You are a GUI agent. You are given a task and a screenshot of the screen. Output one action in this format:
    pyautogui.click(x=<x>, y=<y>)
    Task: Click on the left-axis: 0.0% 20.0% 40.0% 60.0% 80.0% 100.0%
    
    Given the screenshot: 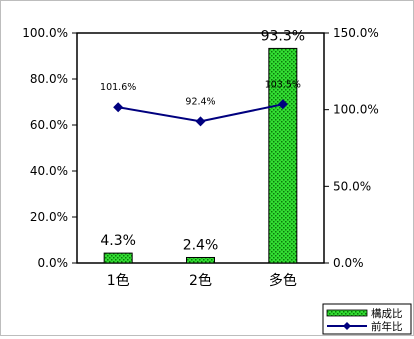 What is the action you would take?
    pyautogui.click(x=49, y=148)
    